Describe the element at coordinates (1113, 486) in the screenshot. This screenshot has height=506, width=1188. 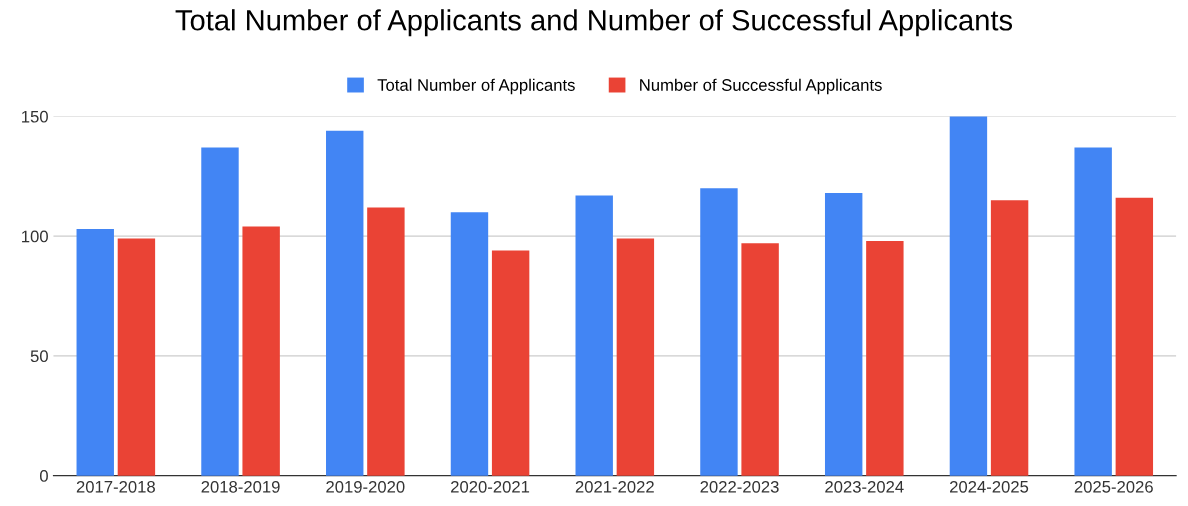
I see `x-tick-label: 2025-2026` at that location.